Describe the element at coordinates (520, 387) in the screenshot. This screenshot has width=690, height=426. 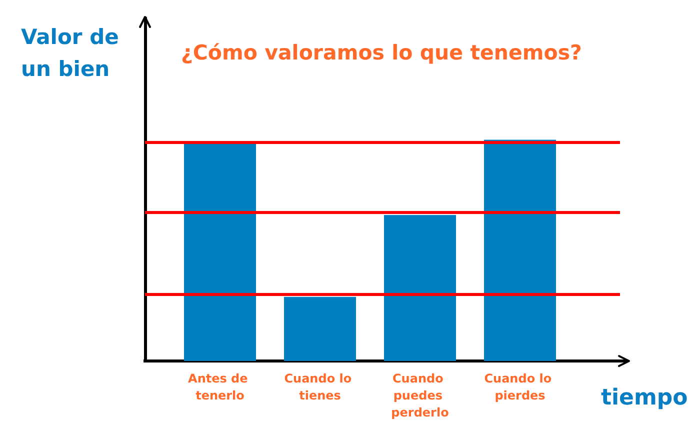
I see `x-tick-label: Cuando lo pierdes` at that location.